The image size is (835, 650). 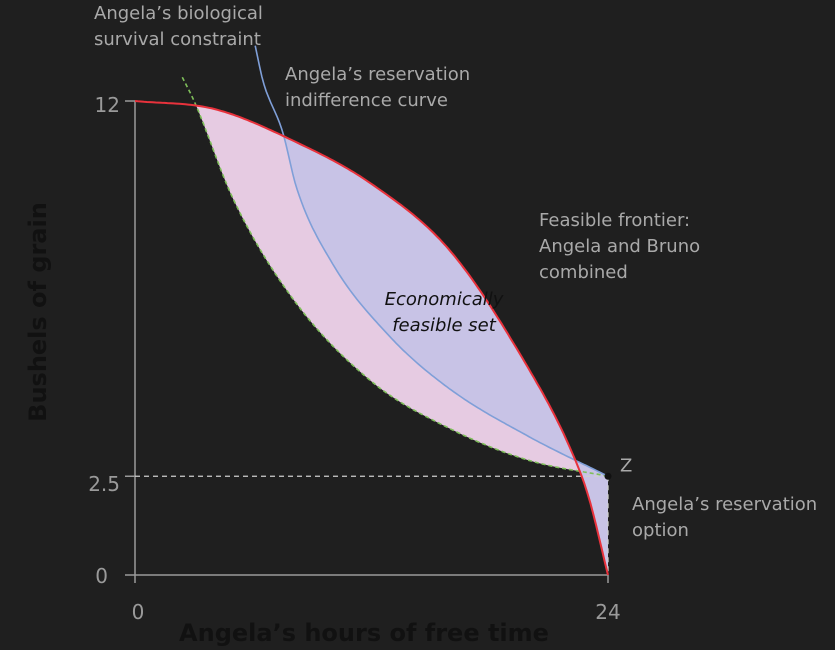 What do you see at coordinates (38, 312) in the screenshot?
I see `y-axis-title: Bushels of grain` at bounding box center [38, 312].